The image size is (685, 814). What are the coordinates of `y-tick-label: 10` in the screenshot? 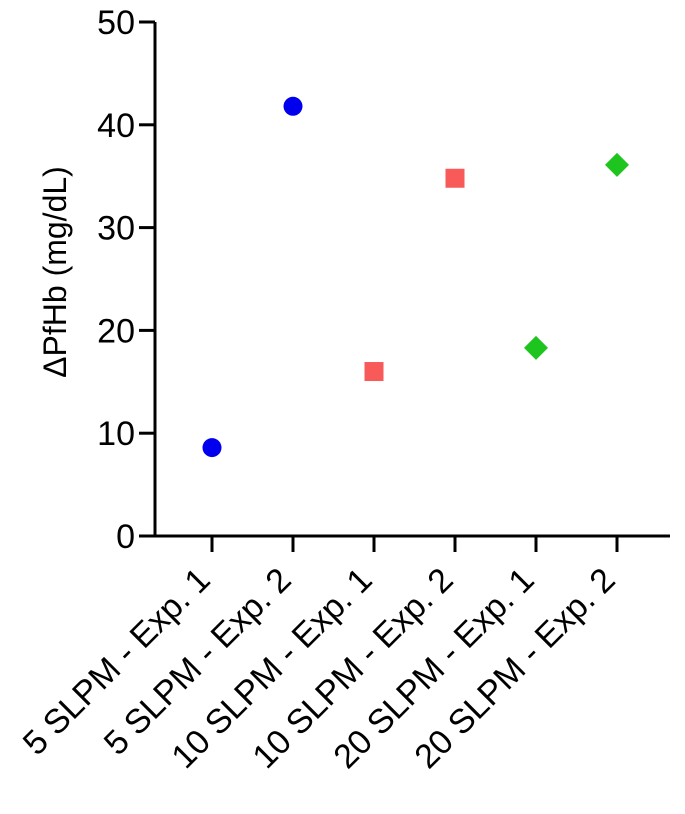 It's located at (116, 434).